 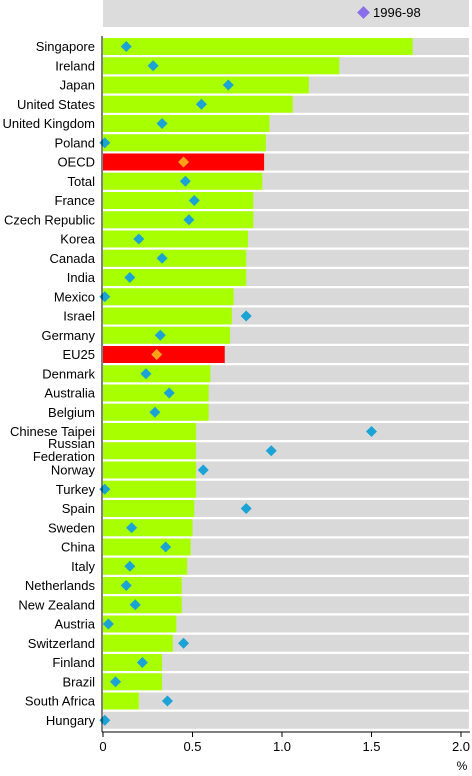 What do you see at coordinates (184, 143) in the screenshot?
I see `bar-poland` at bounding box center [184, 143].